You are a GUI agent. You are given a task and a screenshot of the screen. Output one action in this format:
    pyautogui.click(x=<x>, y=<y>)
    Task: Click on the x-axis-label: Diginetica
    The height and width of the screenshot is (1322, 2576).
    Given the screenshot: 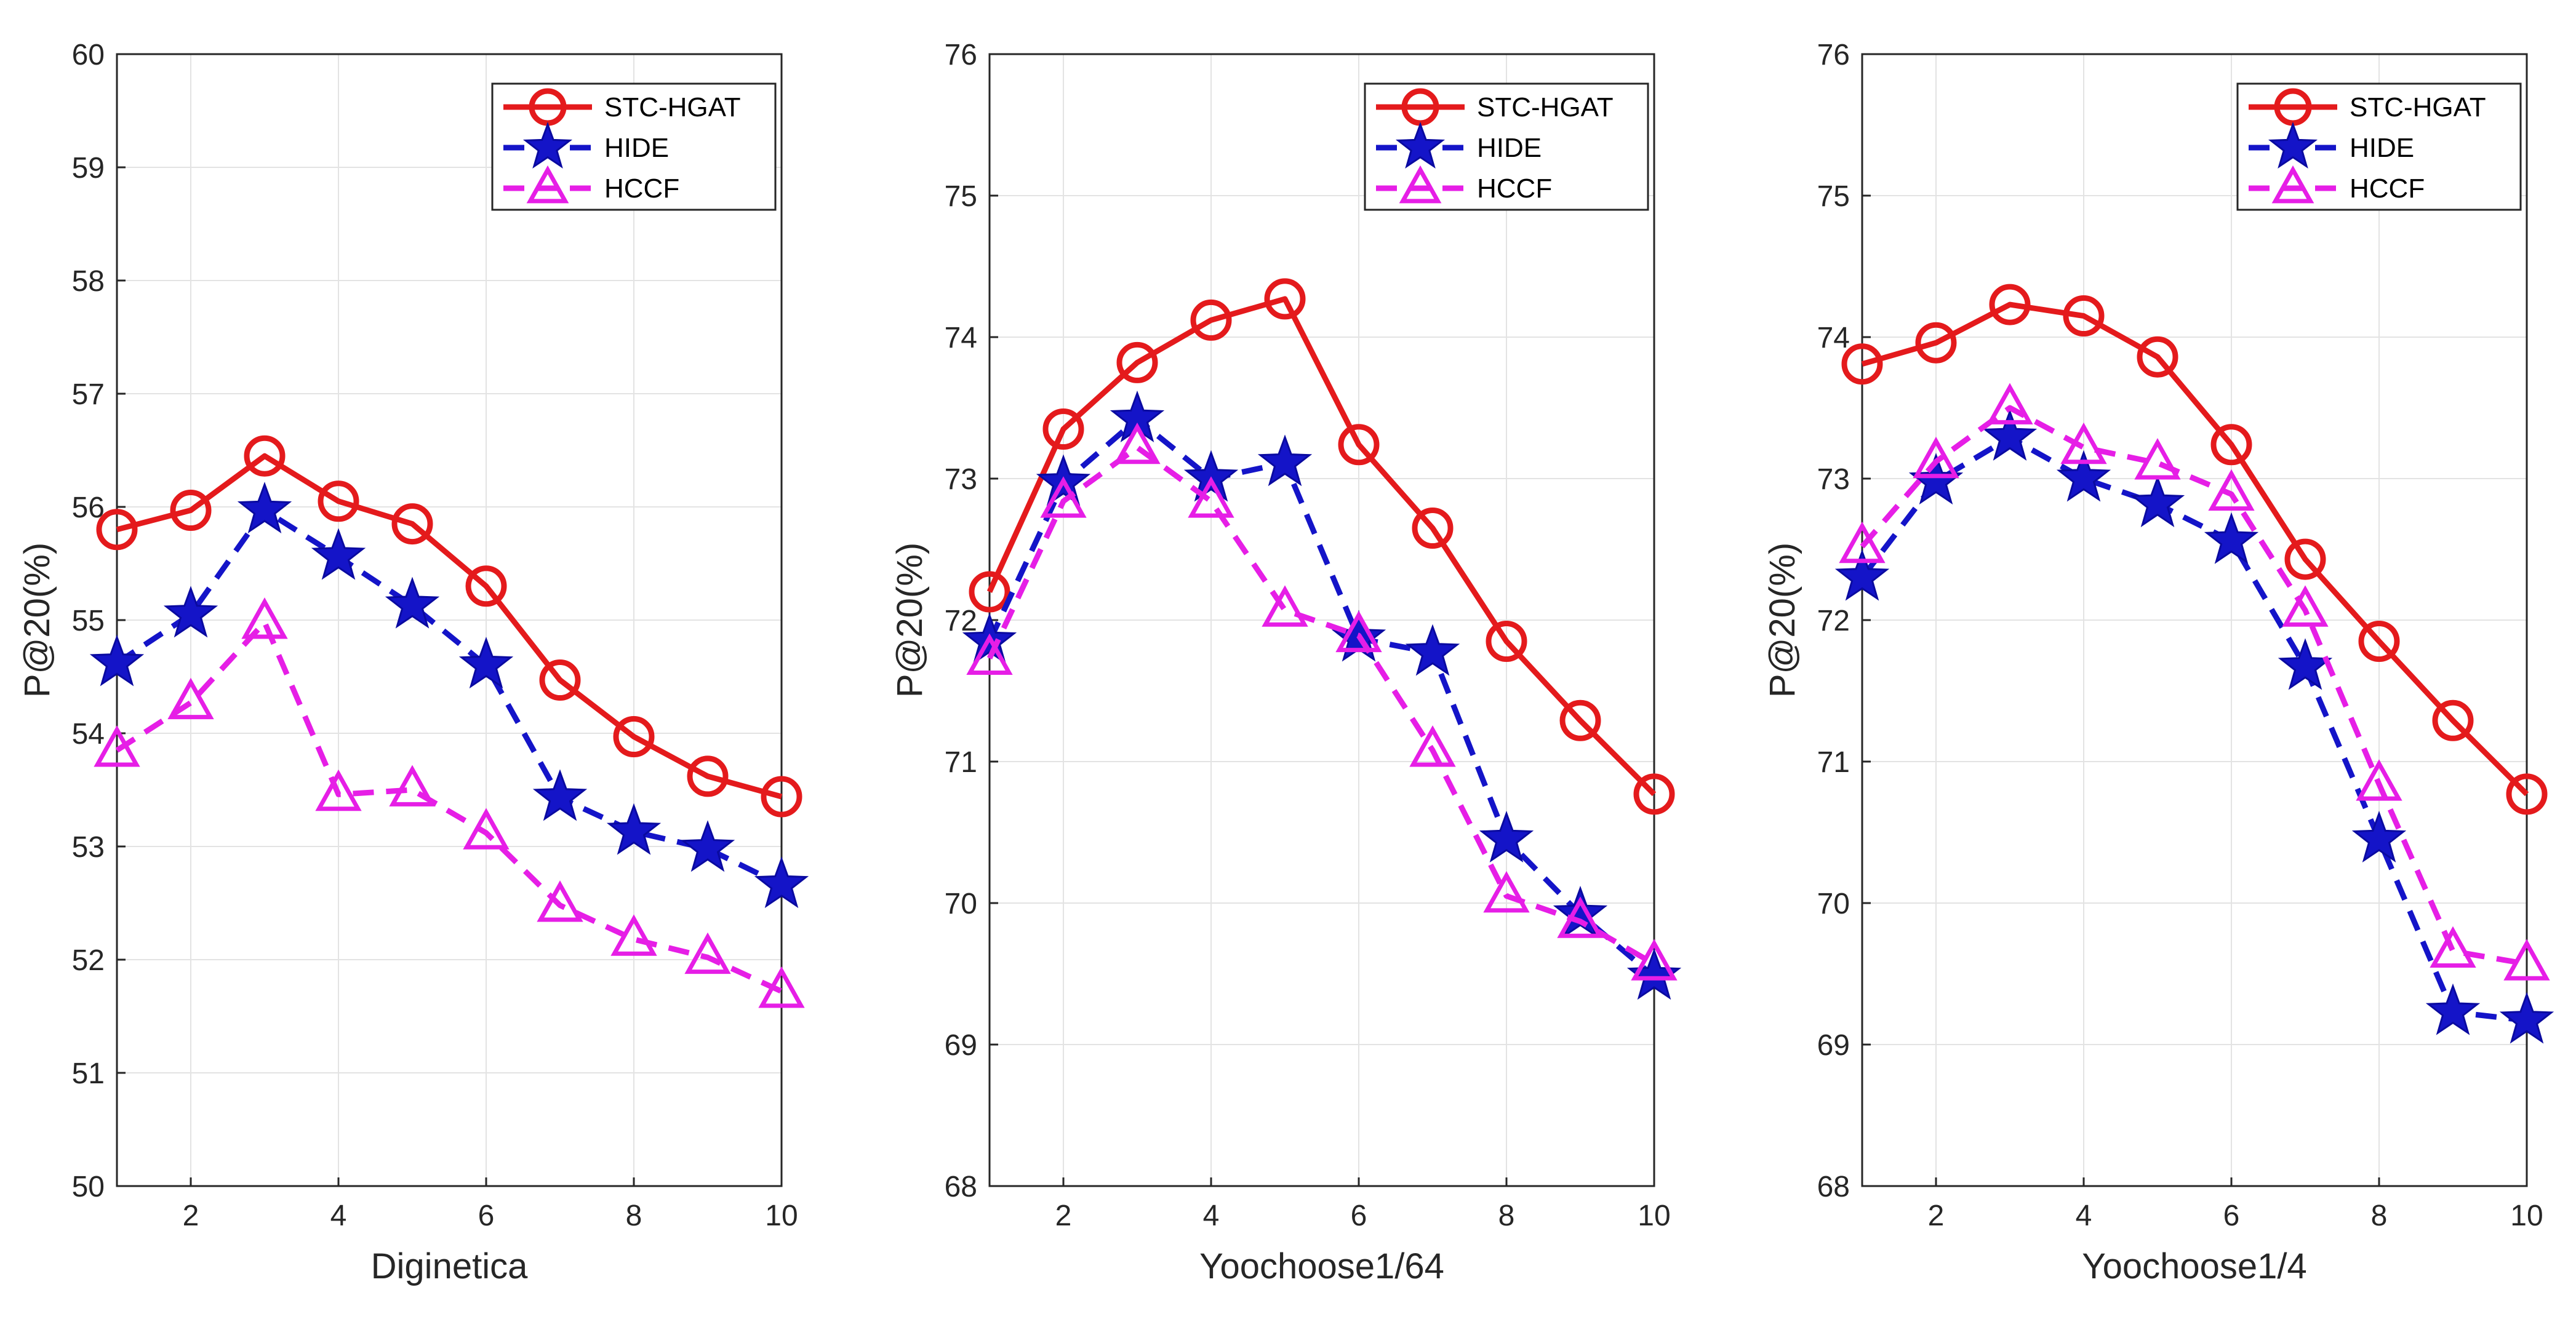 What is the action you would take?
    pyautogui.click(x=449, y=1266)
    